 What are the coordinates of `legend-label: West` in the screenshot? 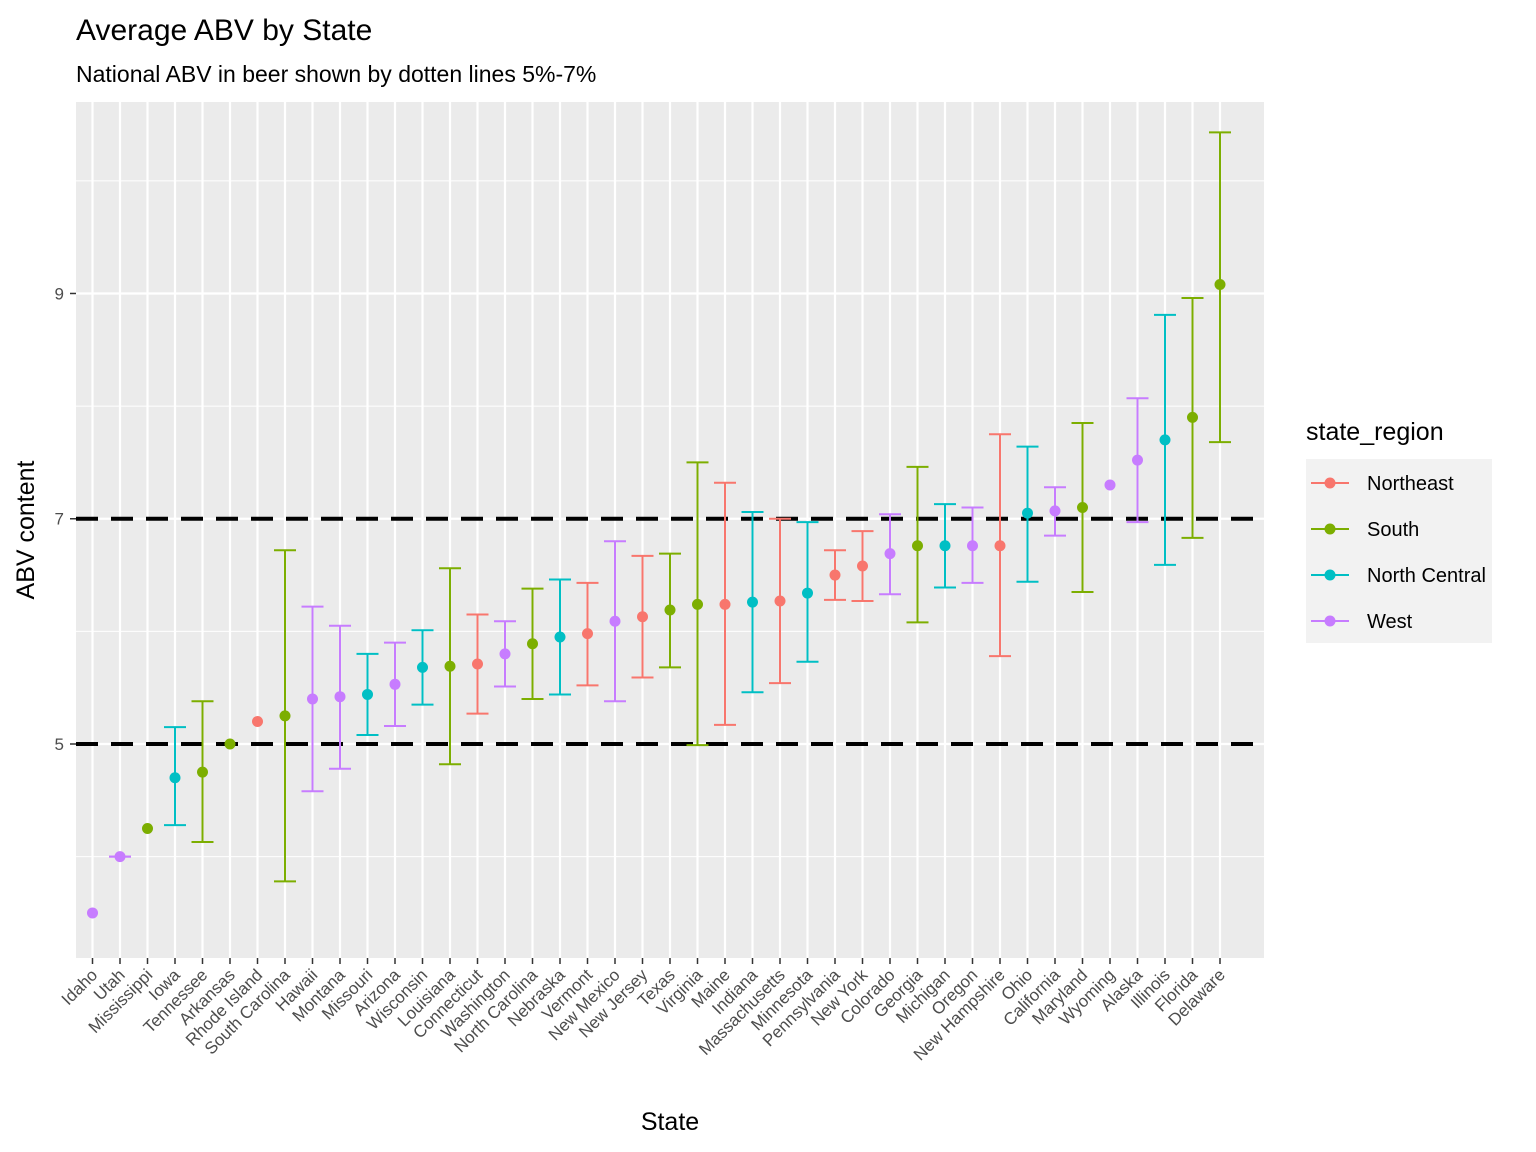 It's located at (1390, 622).